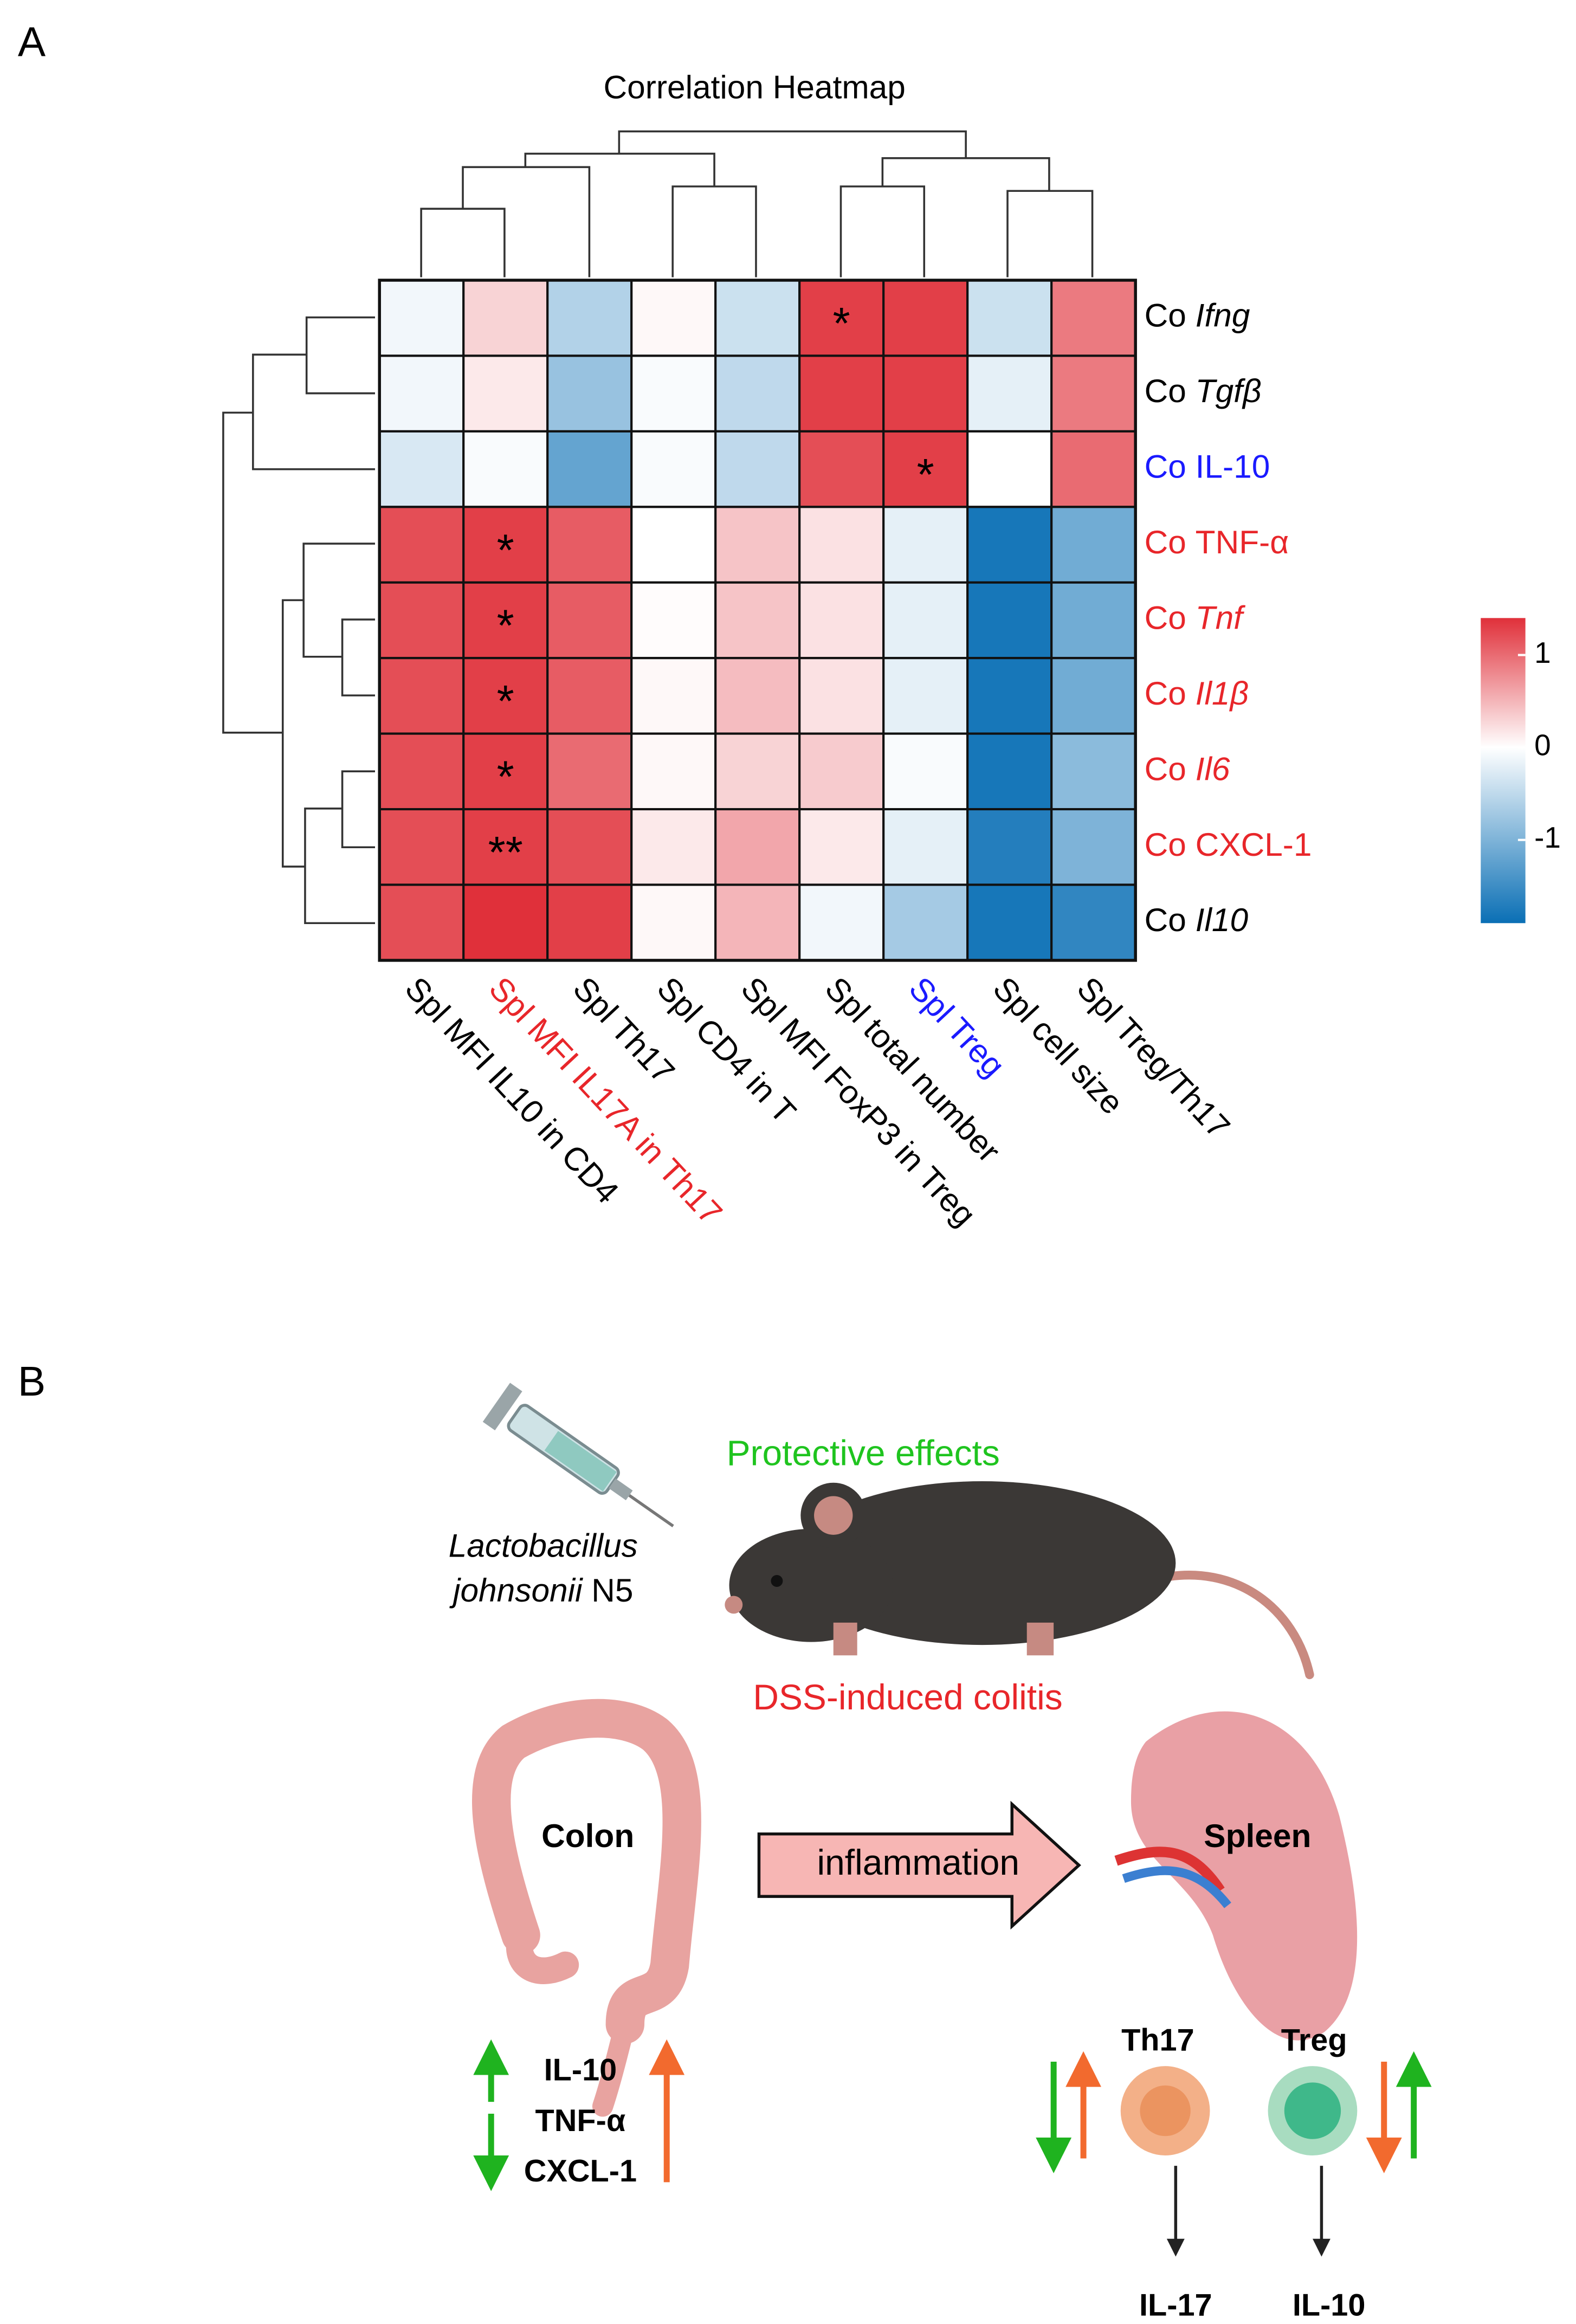 The image size is (1576, 2324). Describe the element at coordinates (1220, 617) in the screenshot. I see `row-label-name: Tnf` at that location.